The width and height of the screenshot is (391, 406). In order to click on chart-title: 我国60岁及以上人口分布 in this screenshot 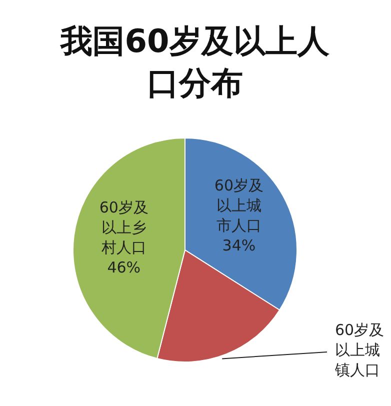, I will do `click(195, 62)`.